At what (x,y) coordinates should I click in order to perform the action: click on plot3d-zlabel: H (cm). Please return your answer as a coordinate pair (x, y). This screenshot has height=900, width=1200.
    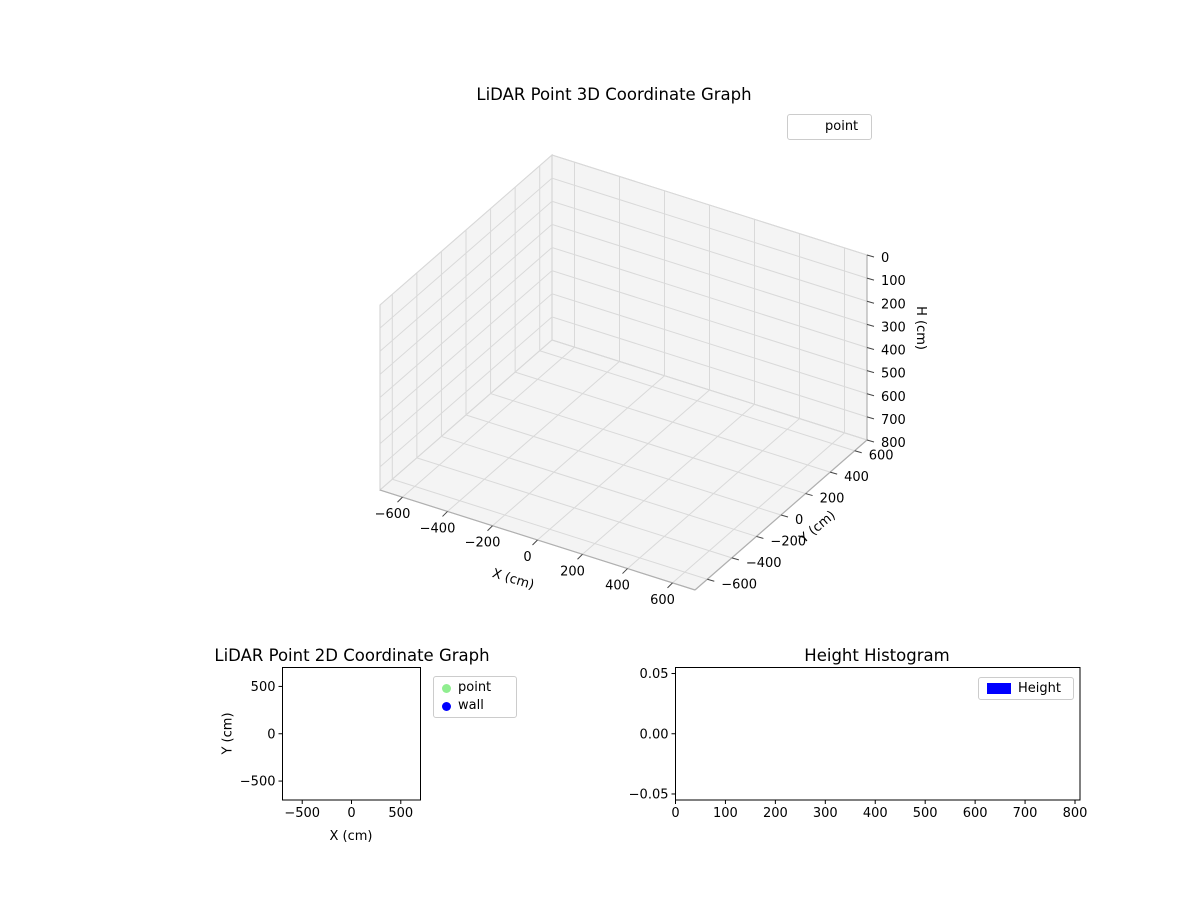
    Looking at the image, I should click on (920, 328).